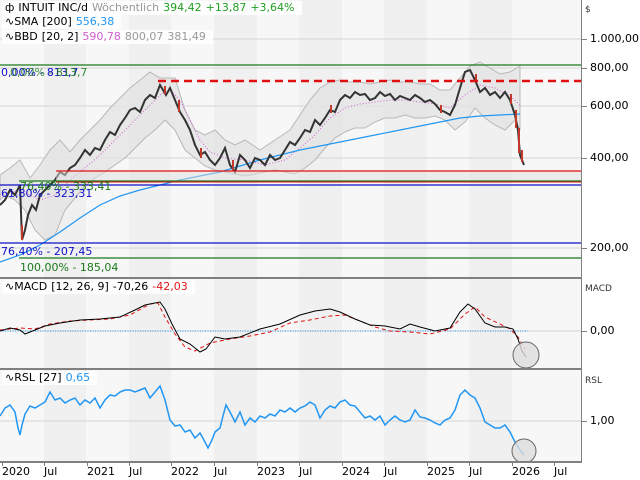 Image resolution: width=640 pixels, height=480 pixels. Describe the element at coordinates (598, 289) in the screenshot. I see `macd-axis-title: MACD` at that location.